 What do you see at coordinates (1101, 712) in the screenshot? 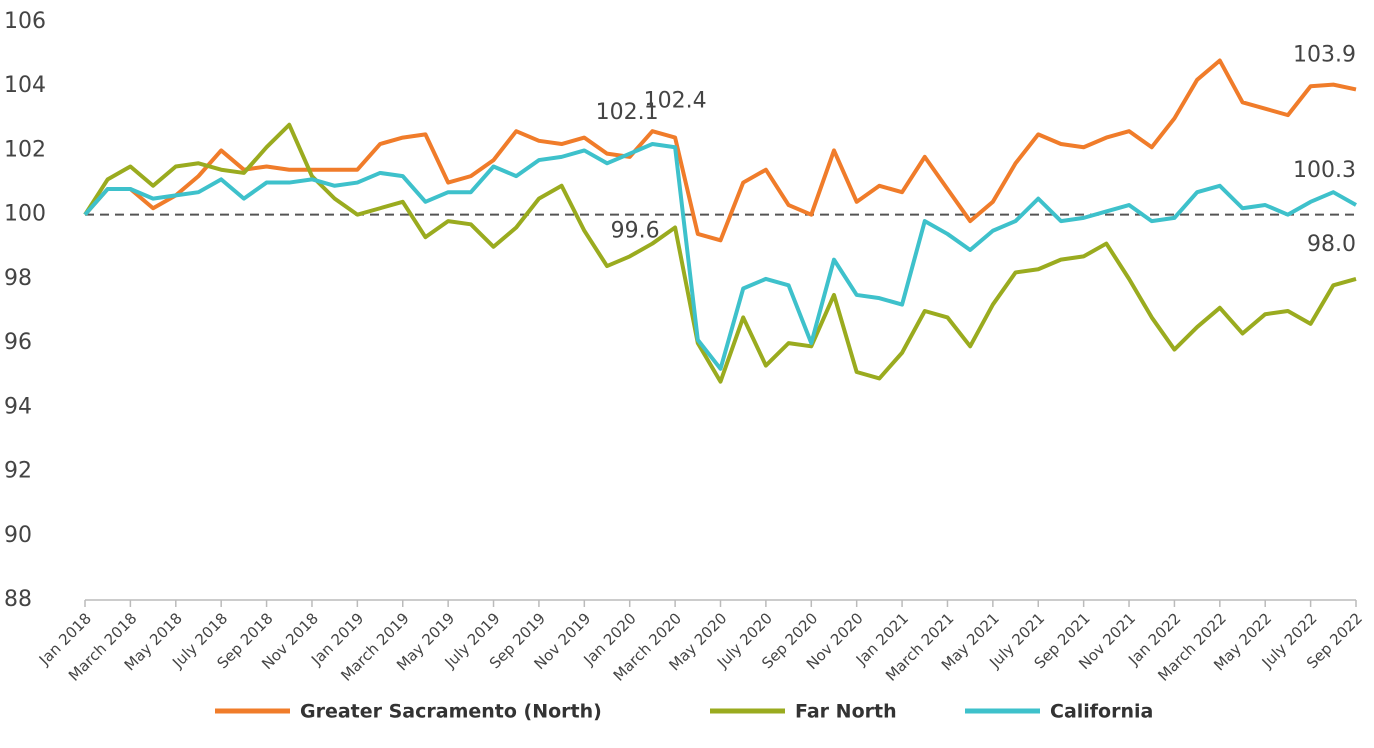
I see `legend-label: California` at bounding box center [1101, 712].